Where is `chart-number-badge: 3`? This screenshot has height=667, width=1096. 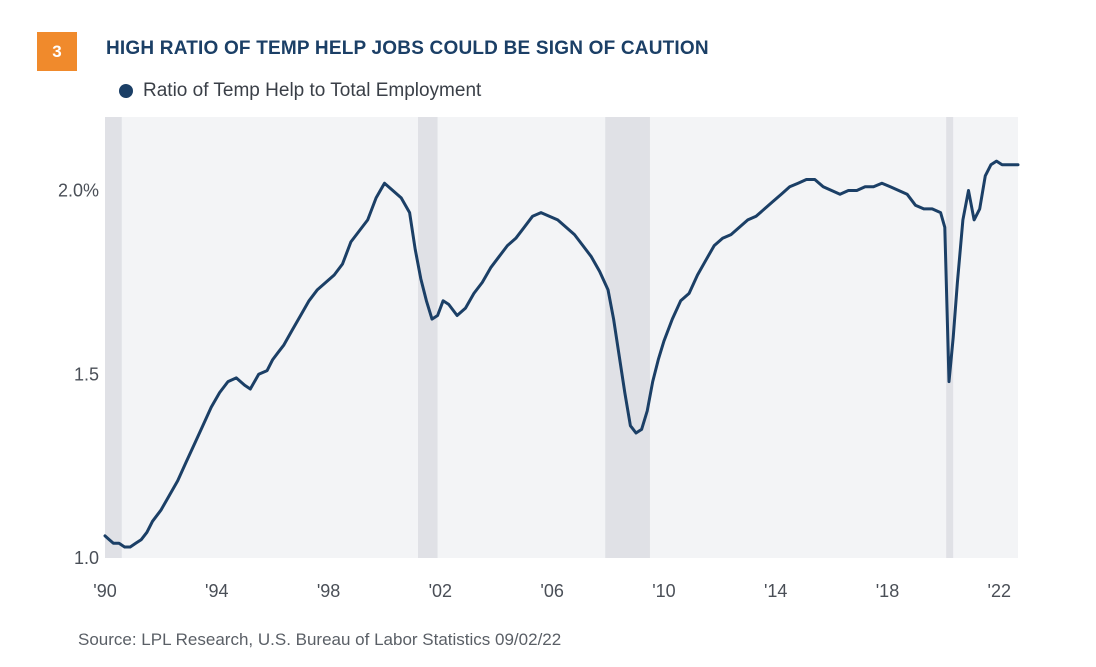 chart-number-badge: 3 is located at coordinates (57, 51).